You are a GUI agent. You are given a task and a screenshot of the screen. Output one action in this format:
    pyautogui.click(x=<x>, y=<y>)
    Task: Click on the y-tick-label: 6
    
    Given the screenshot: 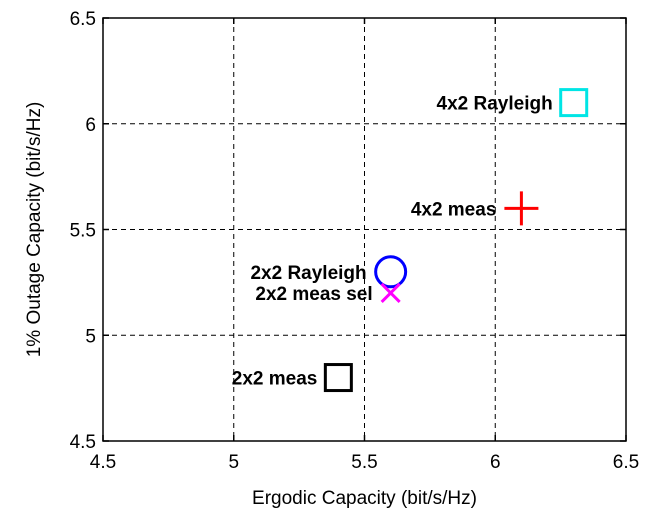 What is the action you would take?
    pyautogui.click(x=90, y=125)
    